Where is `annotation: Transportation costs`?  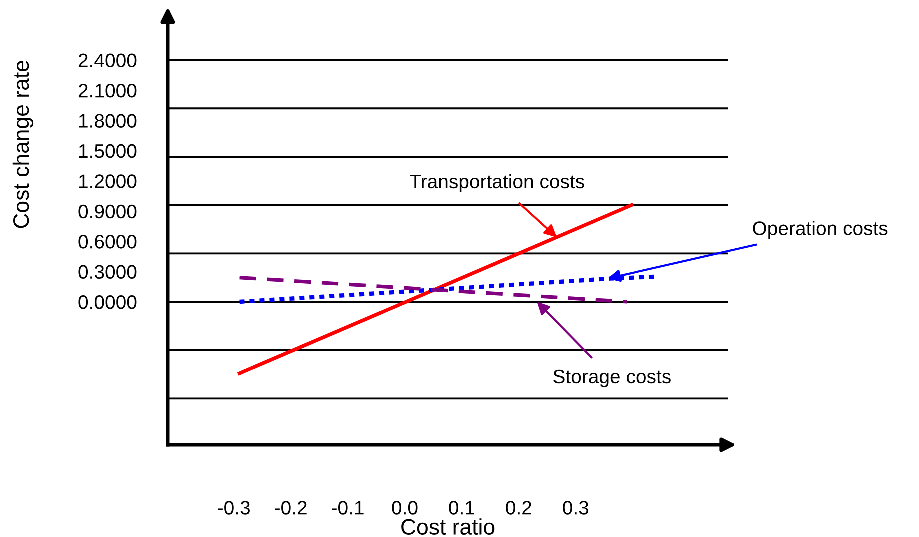 annotation: Transportation costs is located at coordinates (497, 183).